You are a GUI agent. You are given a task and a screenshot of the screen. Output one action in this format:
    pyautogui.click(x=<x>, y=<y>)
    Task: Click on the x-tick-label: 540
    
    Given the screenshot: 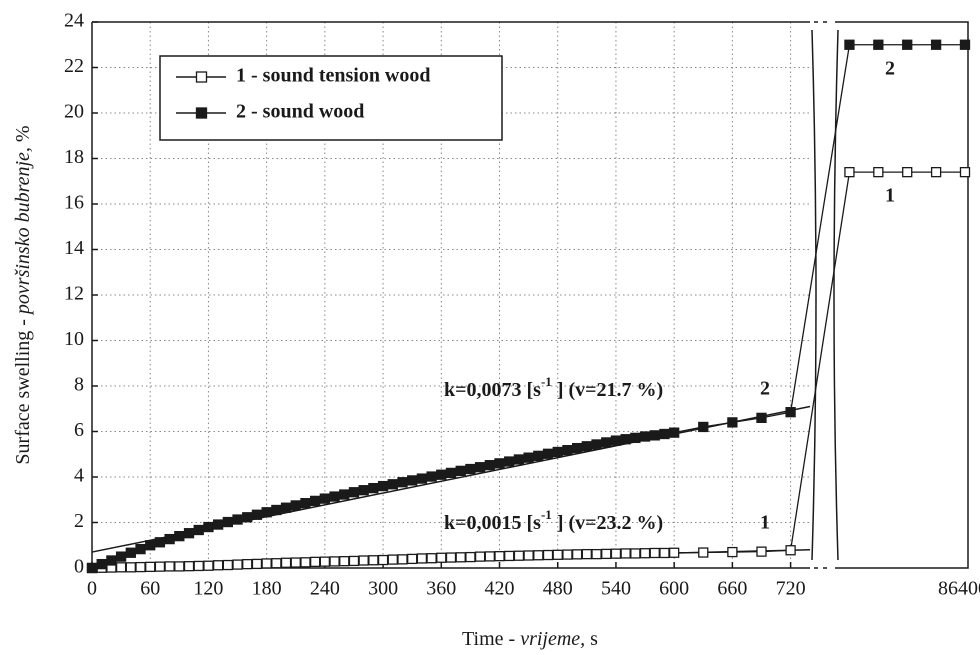 What is the action you would take?
    pyautogui.click(x=616, y=589)
    